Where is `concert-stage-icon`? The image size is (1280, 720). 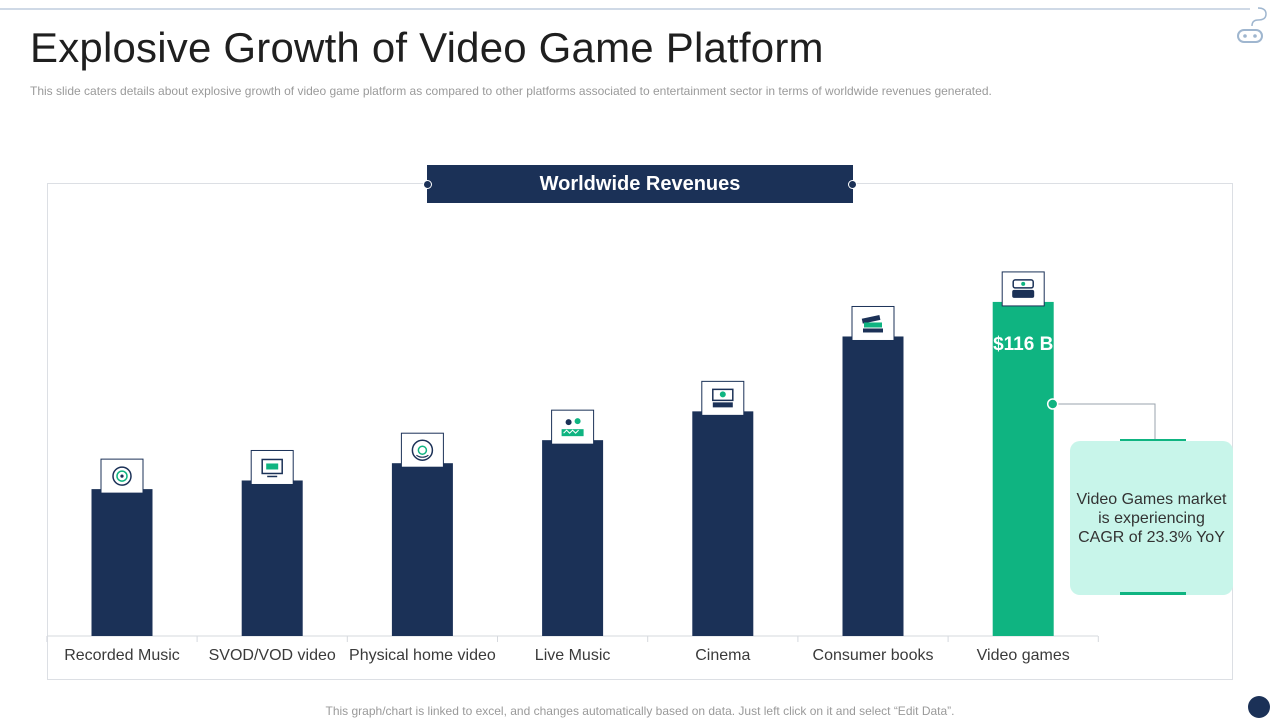
concert-stage-icon is located at coordinates (572, 427).